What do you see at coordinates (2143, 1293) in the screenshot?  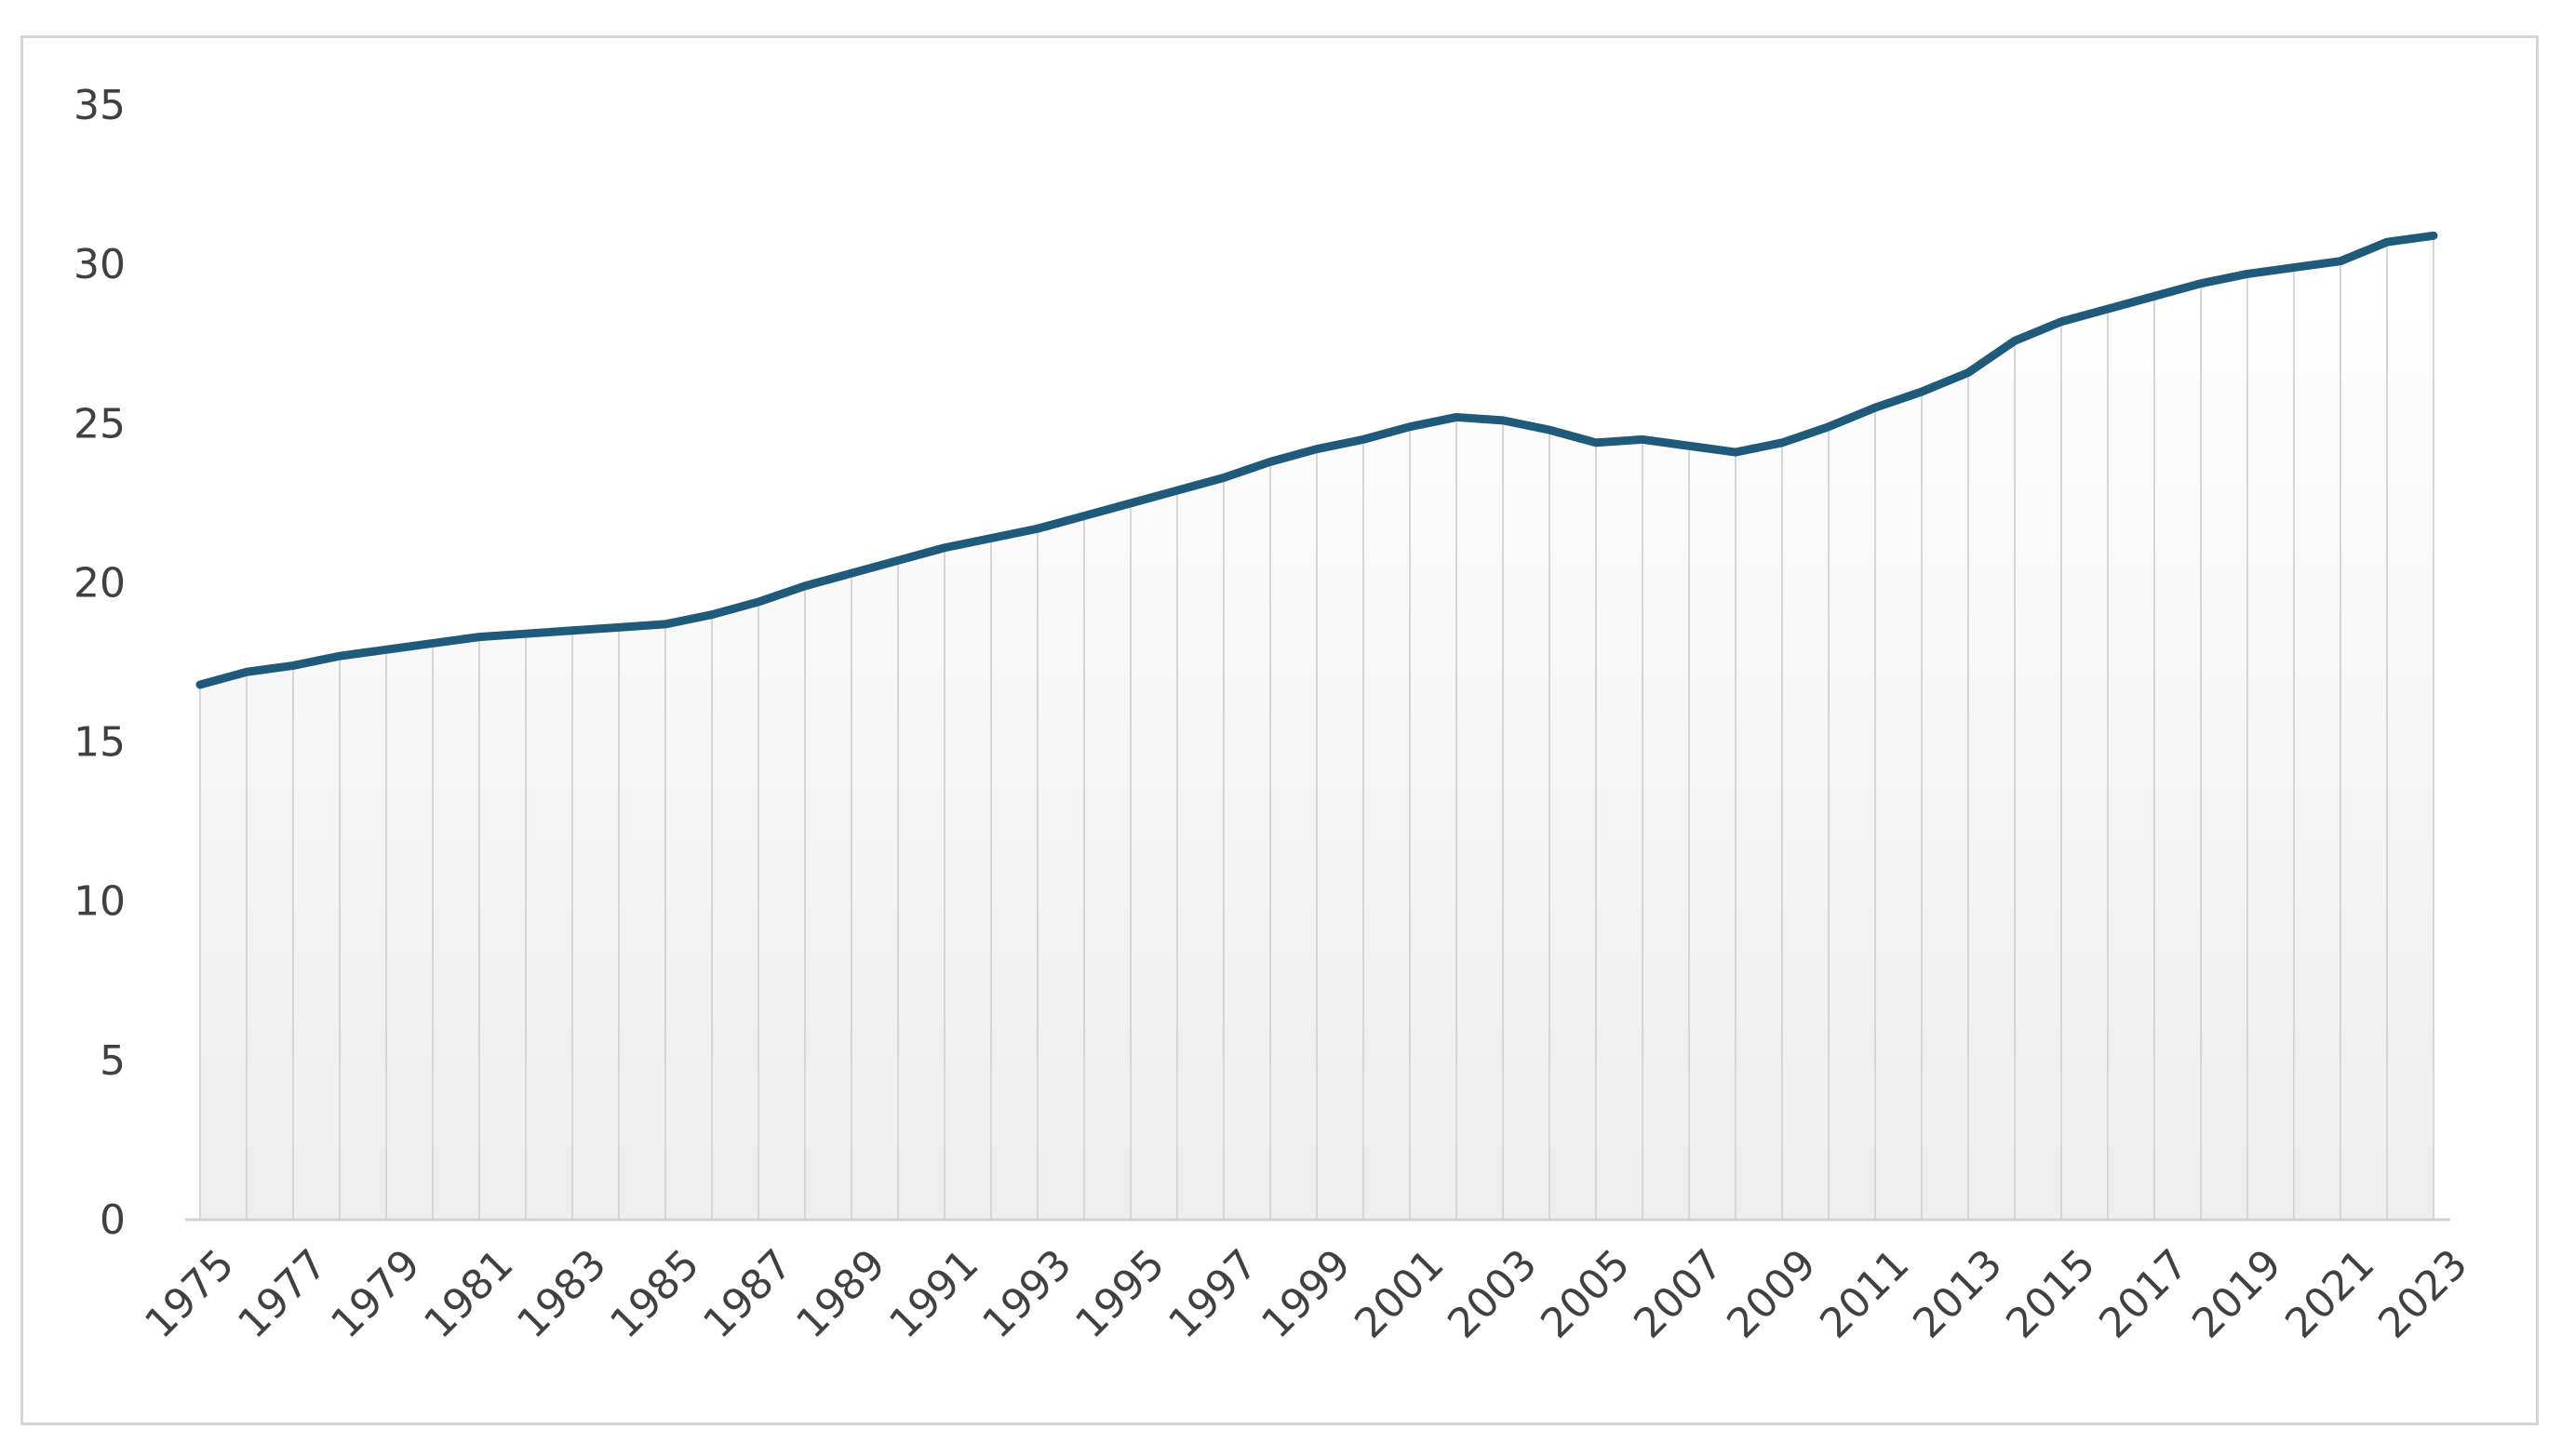 I see `x-tick-label: 2017` at bounding box center [2143, 1293].